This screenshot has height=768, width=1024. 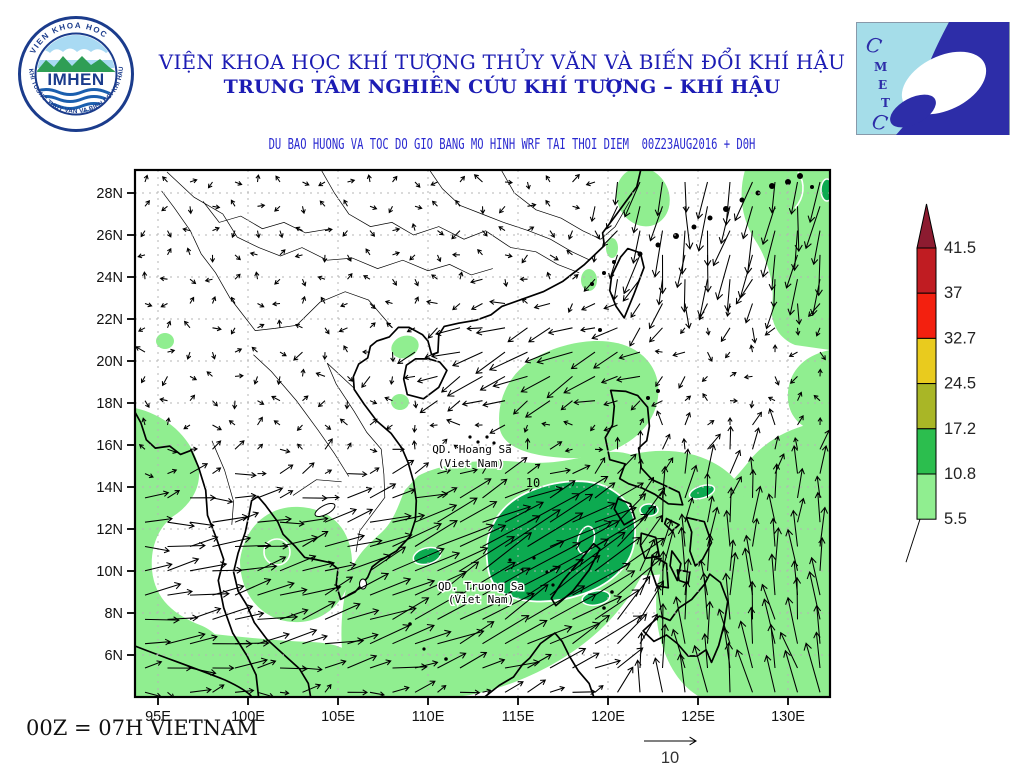 I want to click on cmetc-swoosh-tail, so click(x=913, y=111).